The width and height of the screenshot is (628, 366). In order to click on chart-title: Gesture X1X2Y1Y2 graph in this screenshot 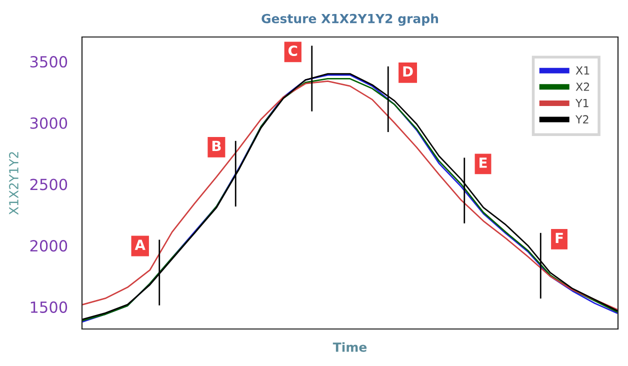, I will do `click(350, 20)`.